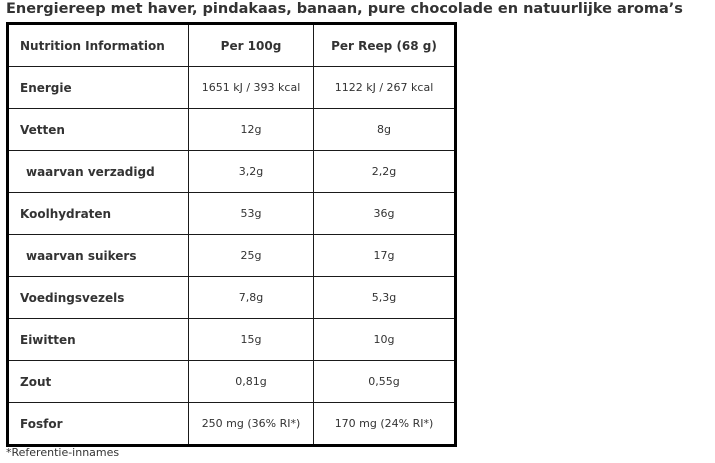 The width and height of the screenshot is (715, 463). What do you see at coordinates (384, 45) in the screenshot?
I see `header-per-bar: Per Reep (68 g)` at bounding box center [384, 45].